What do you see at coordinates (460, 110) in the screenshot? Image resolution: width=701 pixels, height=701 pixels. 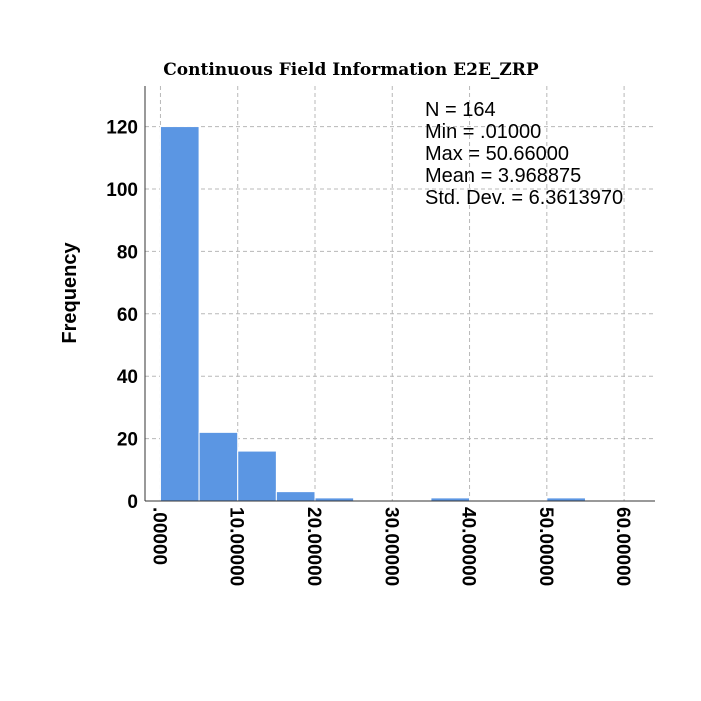 I see `stats-line-0: N = 164` at bounding box center [460, 110].